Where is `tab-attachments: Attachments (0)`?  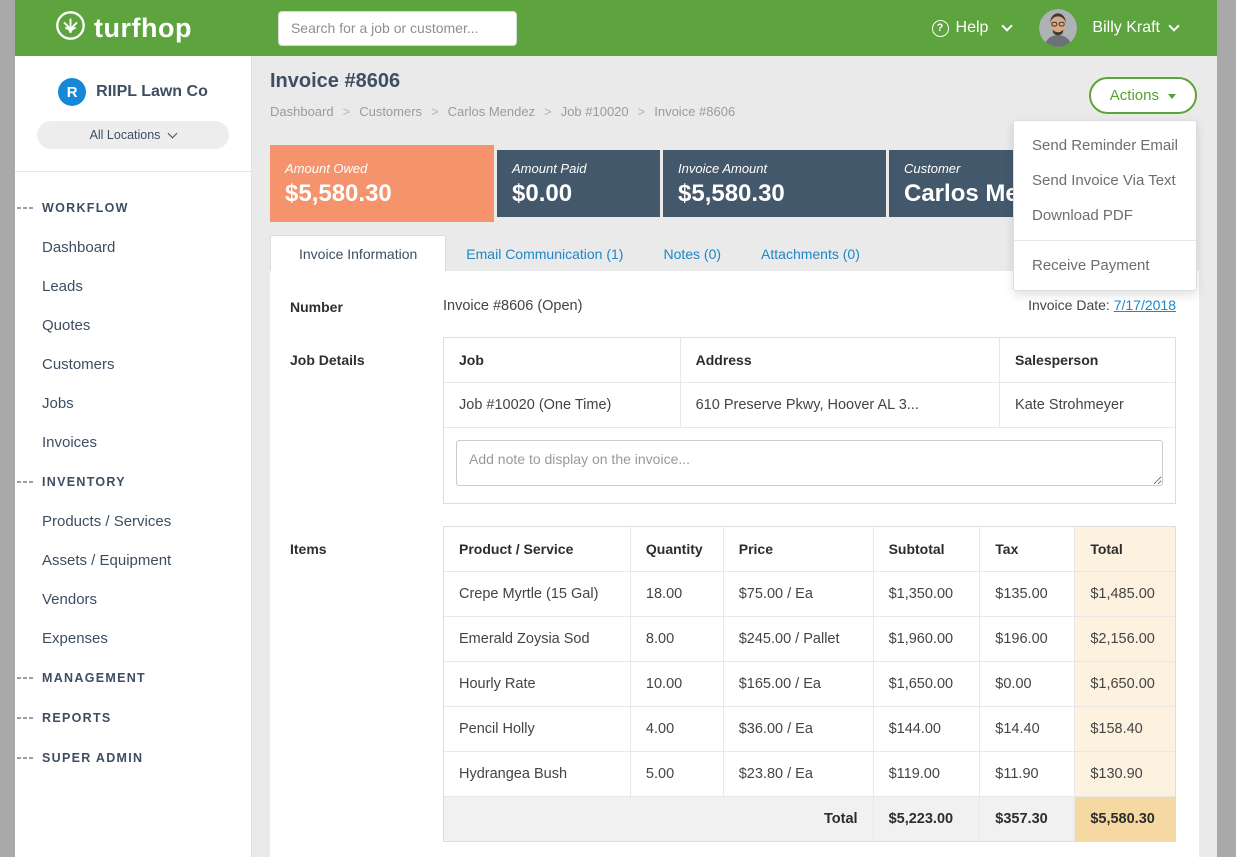
tab-attachments: Attachments (0) is located at coordinates (810, 254).